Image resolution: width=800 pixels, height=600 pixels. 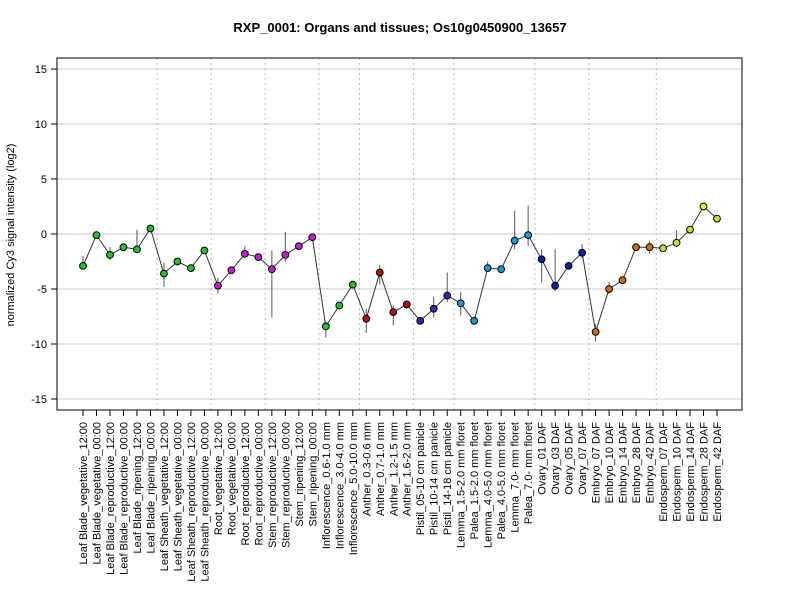 I want to click on x-tick-label: Embryo_10 DAF, so click(x=610, y=463).